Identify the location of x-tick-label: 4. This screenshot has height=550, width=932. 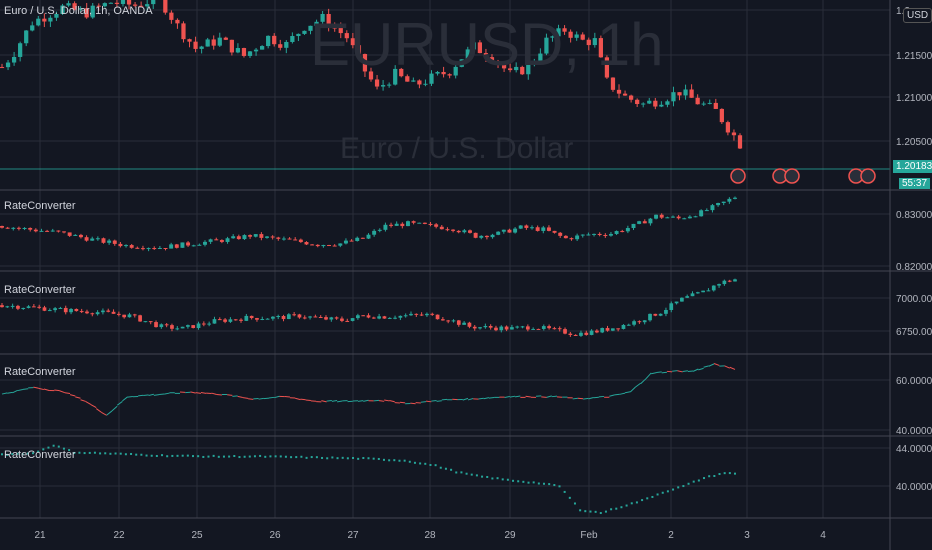
(823, 535).